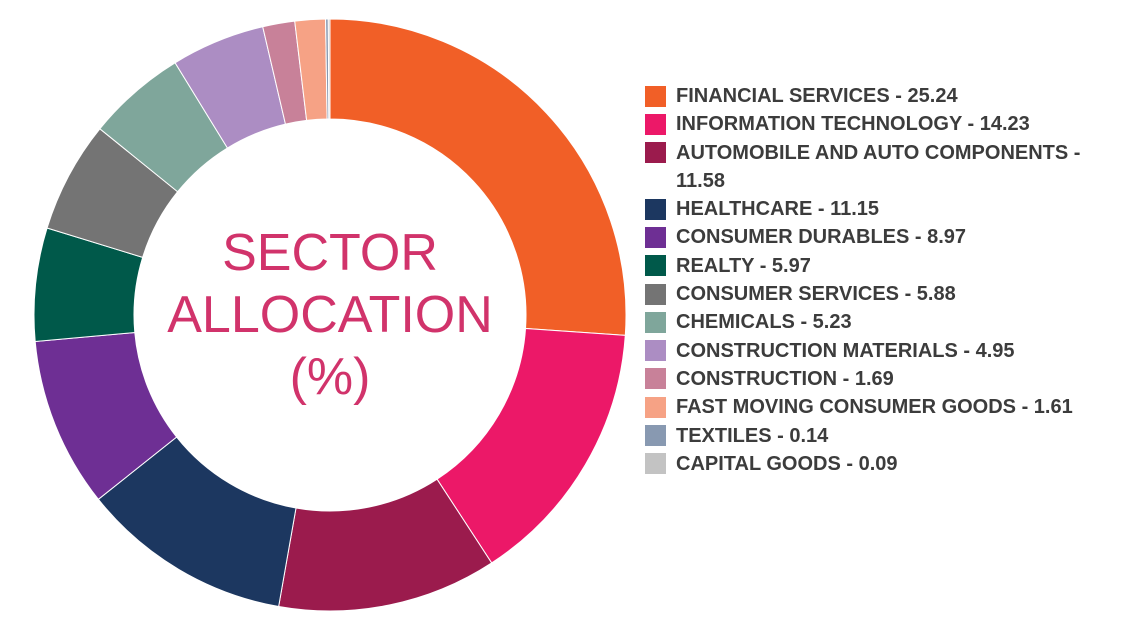 The height and width of the screenshot is (629, 1129). I want to click on legend-item: CONSUMER SERVICES - 5.88, so click(885, 294).